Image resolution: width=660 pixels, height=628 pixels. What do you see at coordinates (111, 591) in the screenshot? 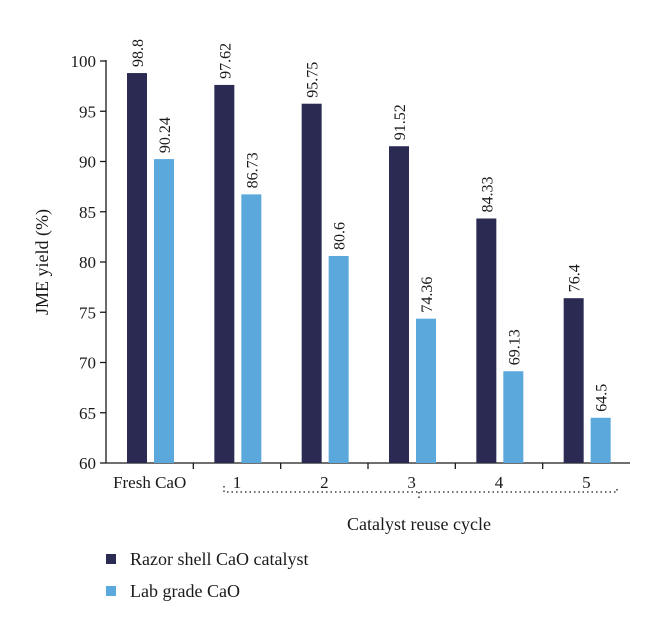
I see `legend-swatch-lab-grade` at bounding box center [111, 591].